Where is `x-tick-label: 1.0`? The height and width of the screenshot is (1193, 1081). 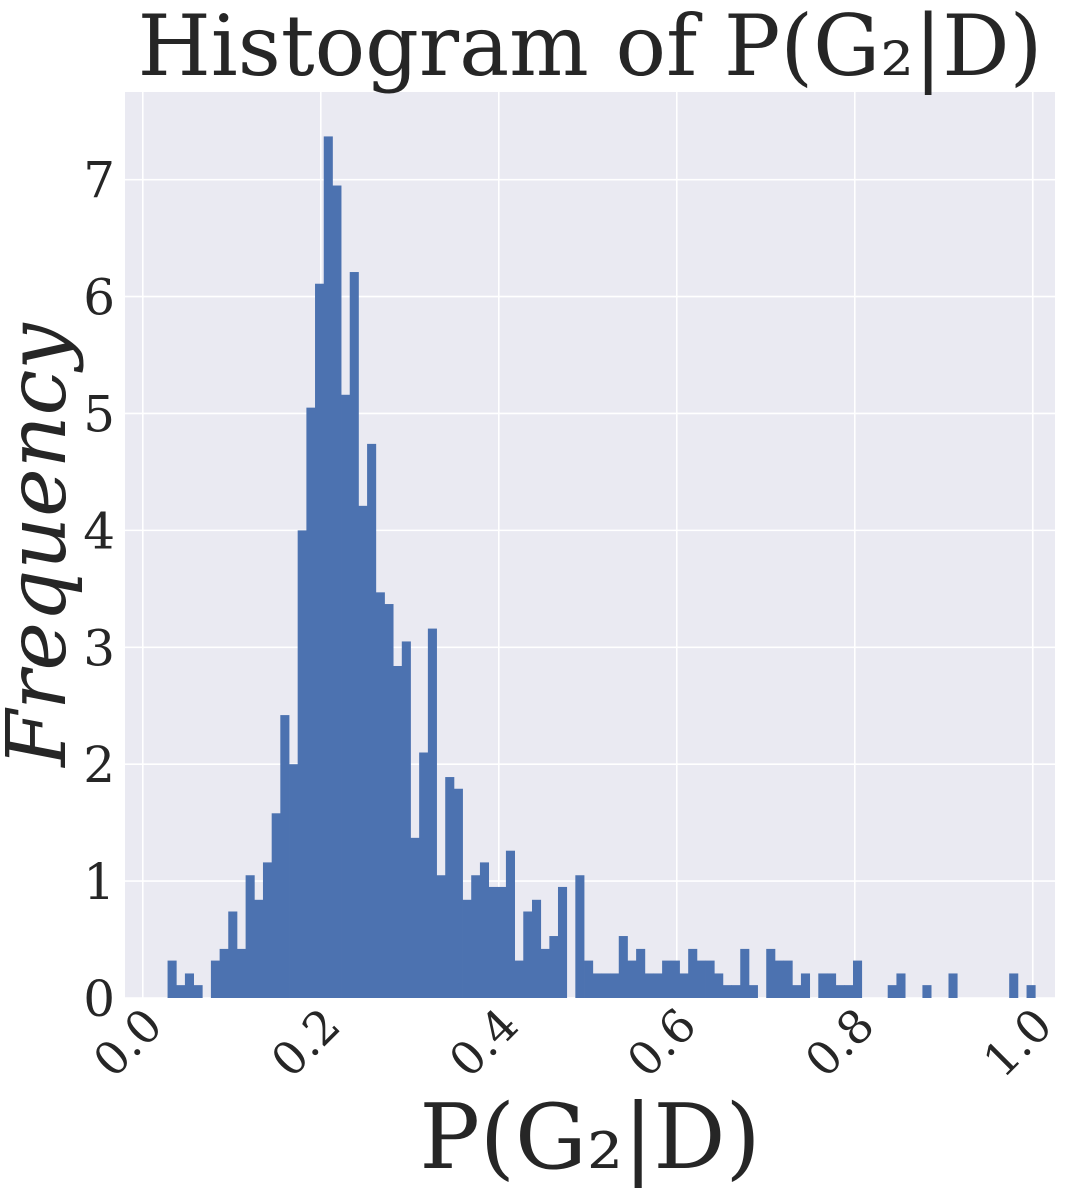 x-tick-label: 1.0 is located at coordinates (1018, 1043).